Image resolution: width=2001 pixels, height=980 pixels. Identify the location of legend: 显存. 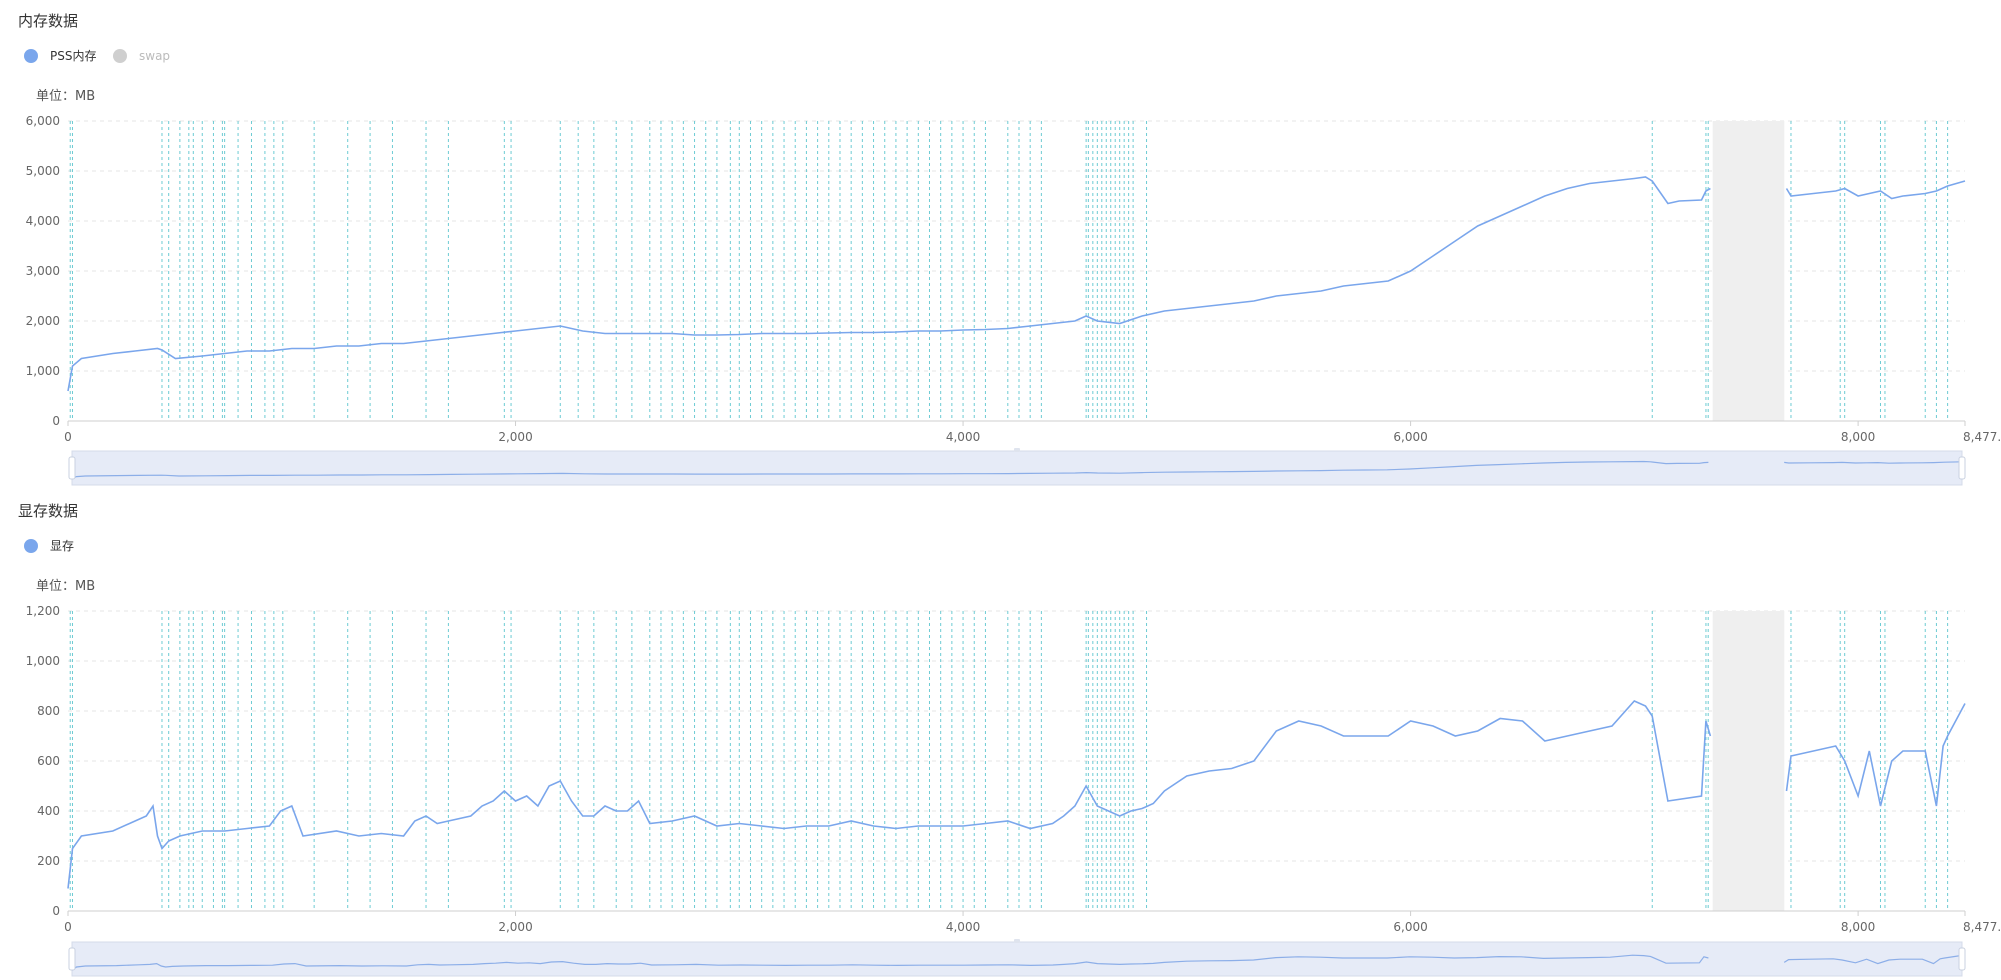
(49, 546).